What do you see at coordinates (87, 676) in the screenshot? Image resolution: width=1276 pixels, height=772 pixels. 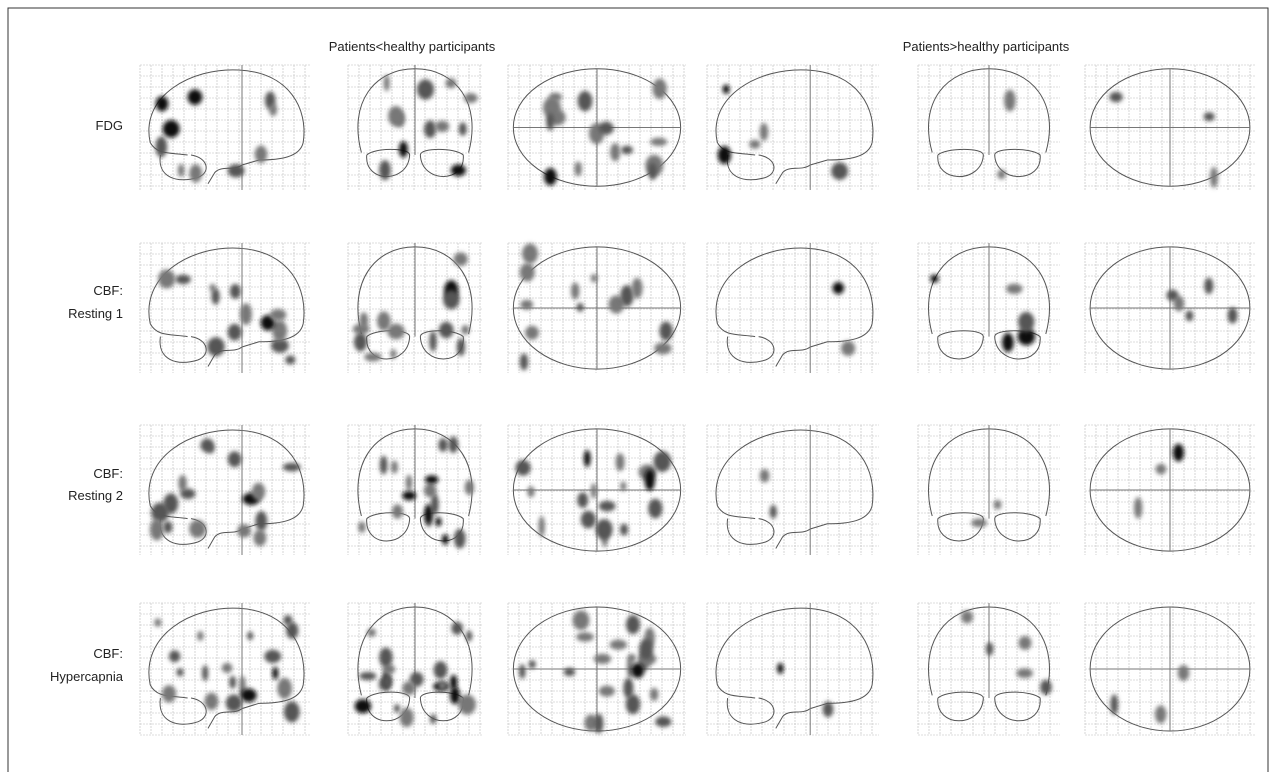 I see `row-label: Hypercapnia` at bounding box center [87, 676].